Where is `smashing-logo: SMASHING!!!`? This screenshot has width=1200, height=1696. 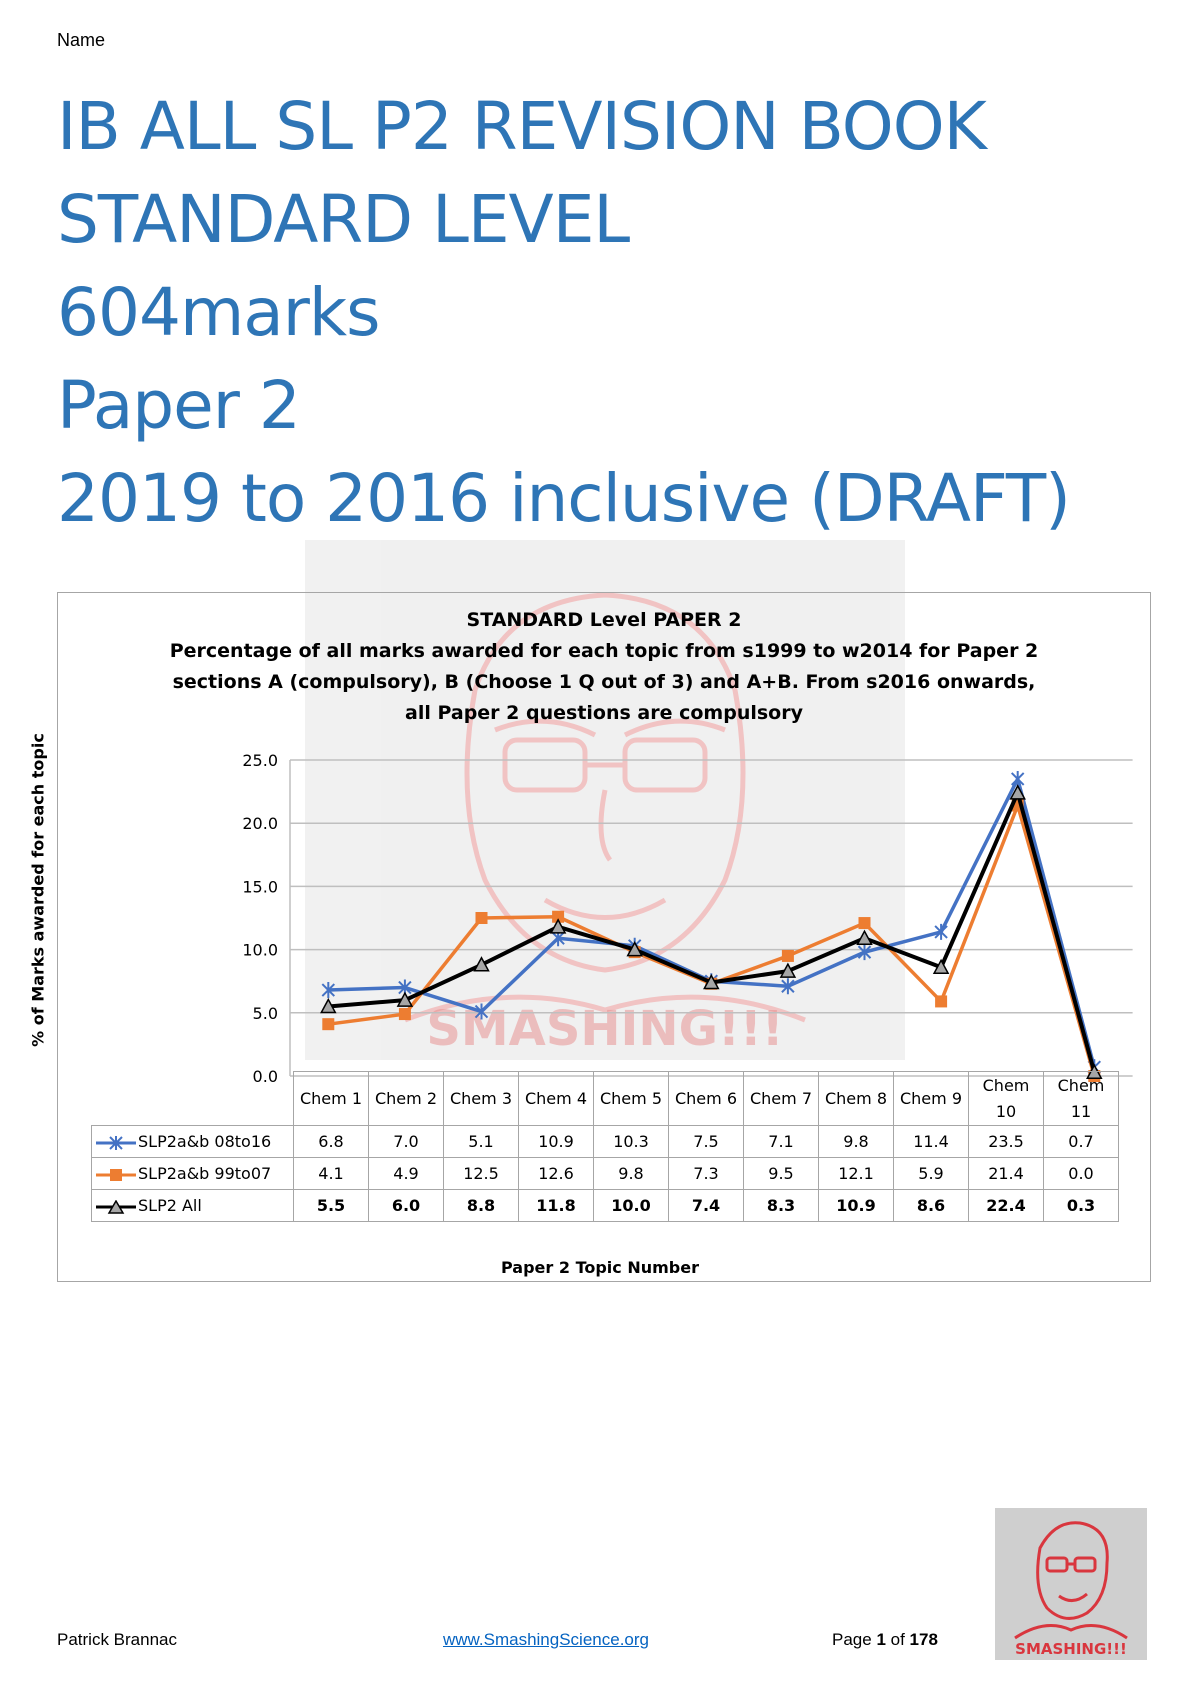 smashing-logo: SMASHING!!! is located at coordinates (1071, 1584).